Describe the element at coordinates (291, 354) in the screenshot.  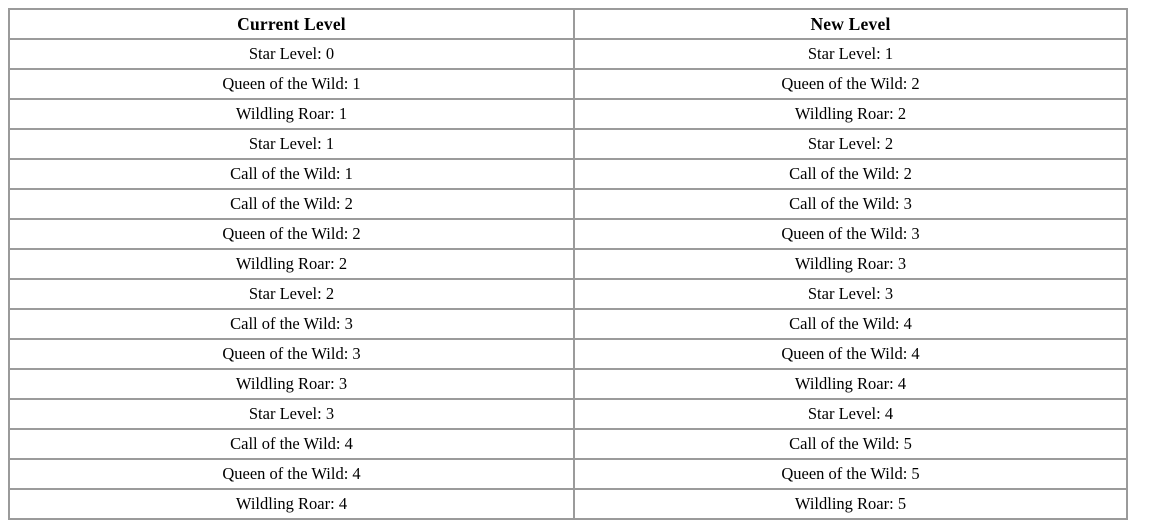
I see `cell-current-level: Queen of the Wild: 3` at that location.